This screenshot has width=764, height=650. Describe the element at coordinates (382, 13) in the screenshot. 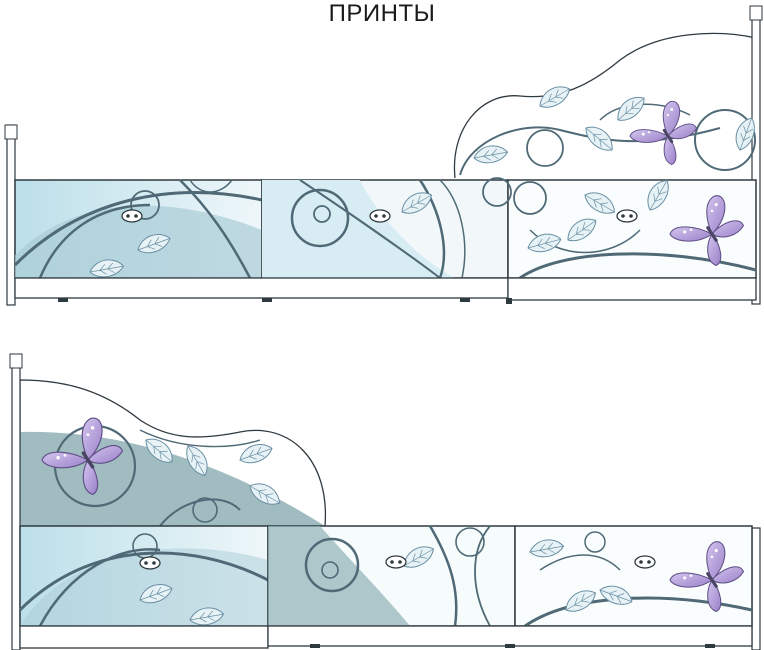

I see `page-title: ПРИНТЫ` at that location.